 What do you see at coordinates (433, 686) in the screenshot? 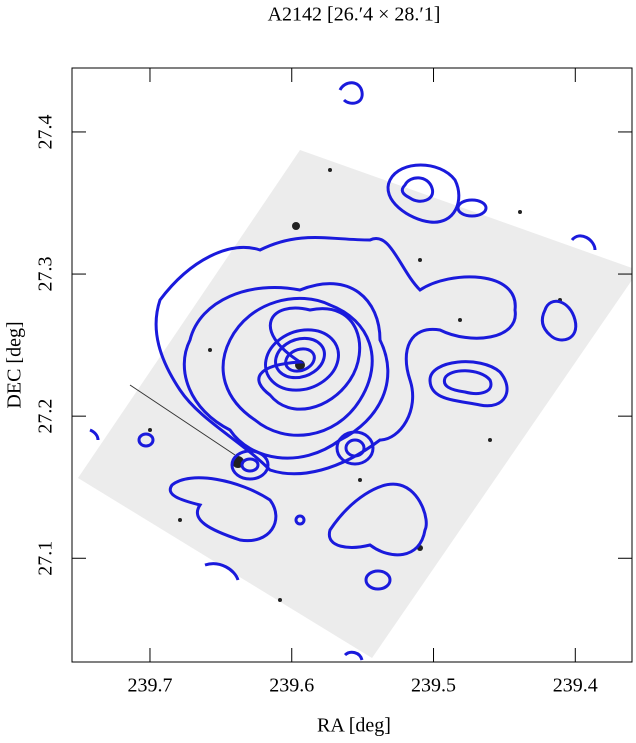
I see `x-tick-label: 239.5` at bounding box center [433, 686].